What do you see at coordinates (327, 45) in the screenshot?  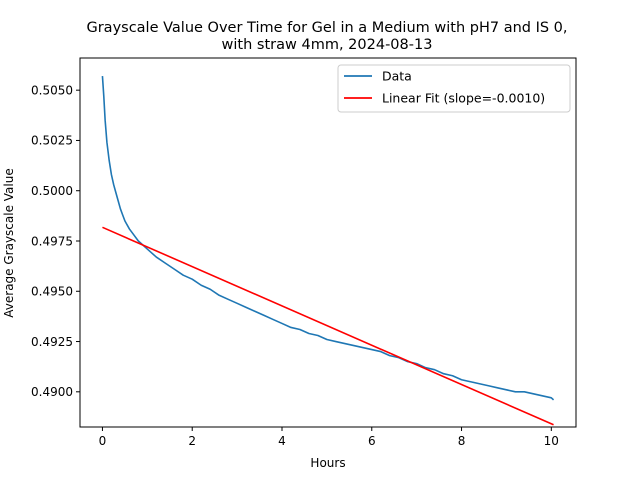 I see `chart-title-line2: with straw 4mm, 2024-08-13` at bounding box center [327, 45].